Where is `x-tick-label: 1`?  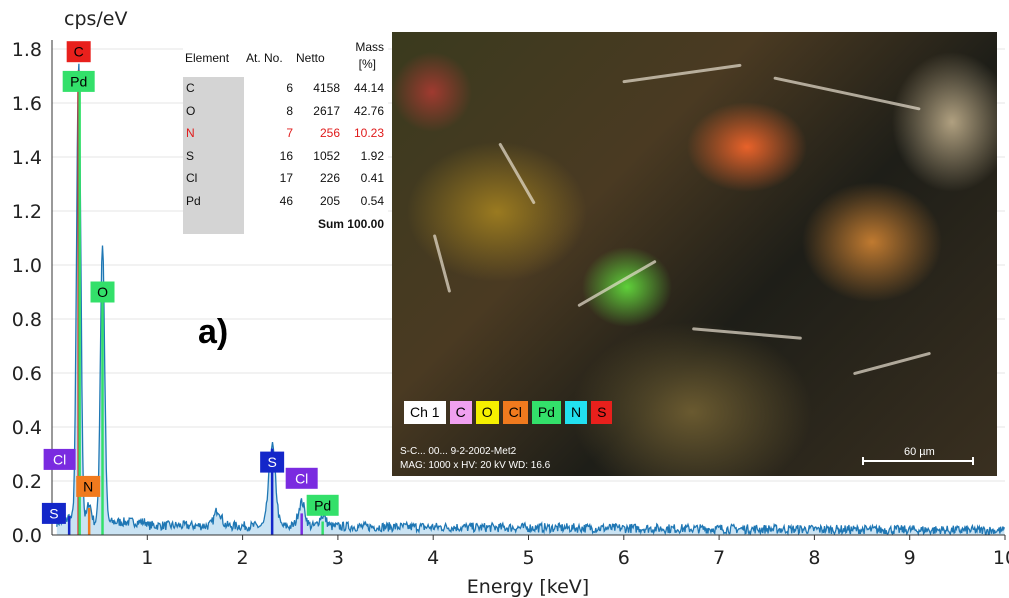 x-tick-label: 1 is located at coordinates (147, 558).